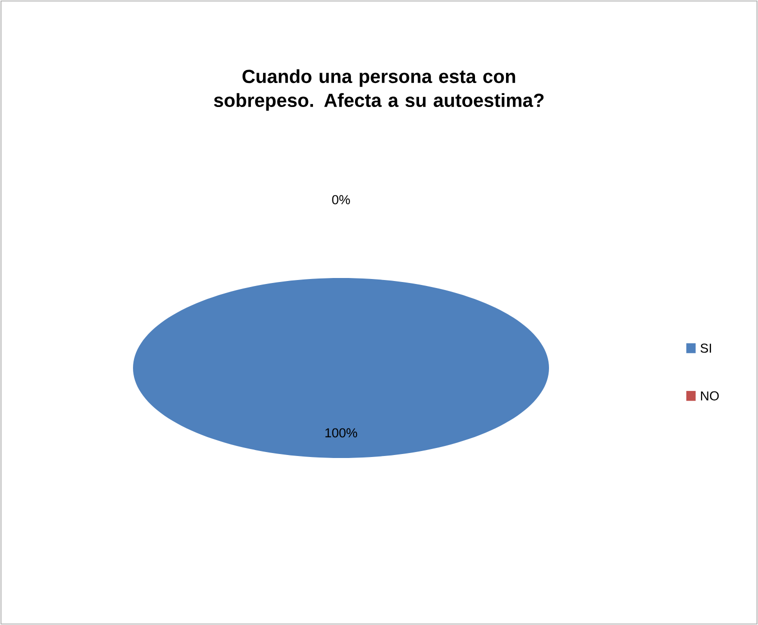 The width and height of the screenshot is (758, 625). I want to click on data-label: 100%, so click(341, 433).